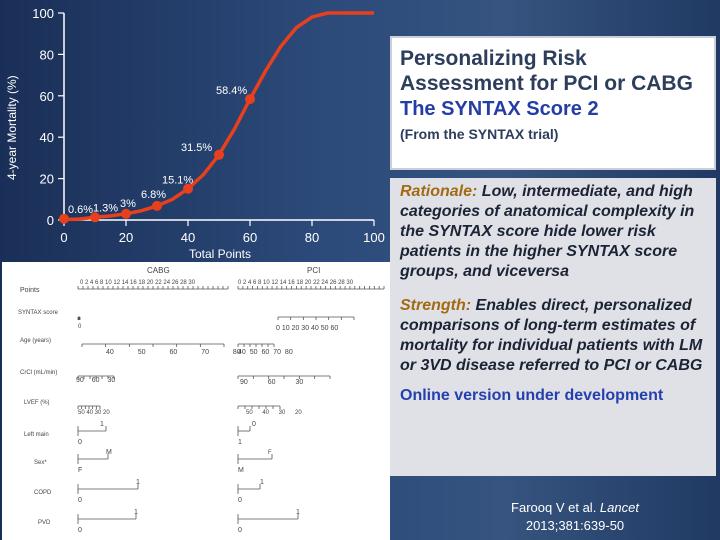 Image resolution: width=720 pixels, height=540 pixels. I want to click on citation-reference: 2013;381:639-50, so click(575, 525).